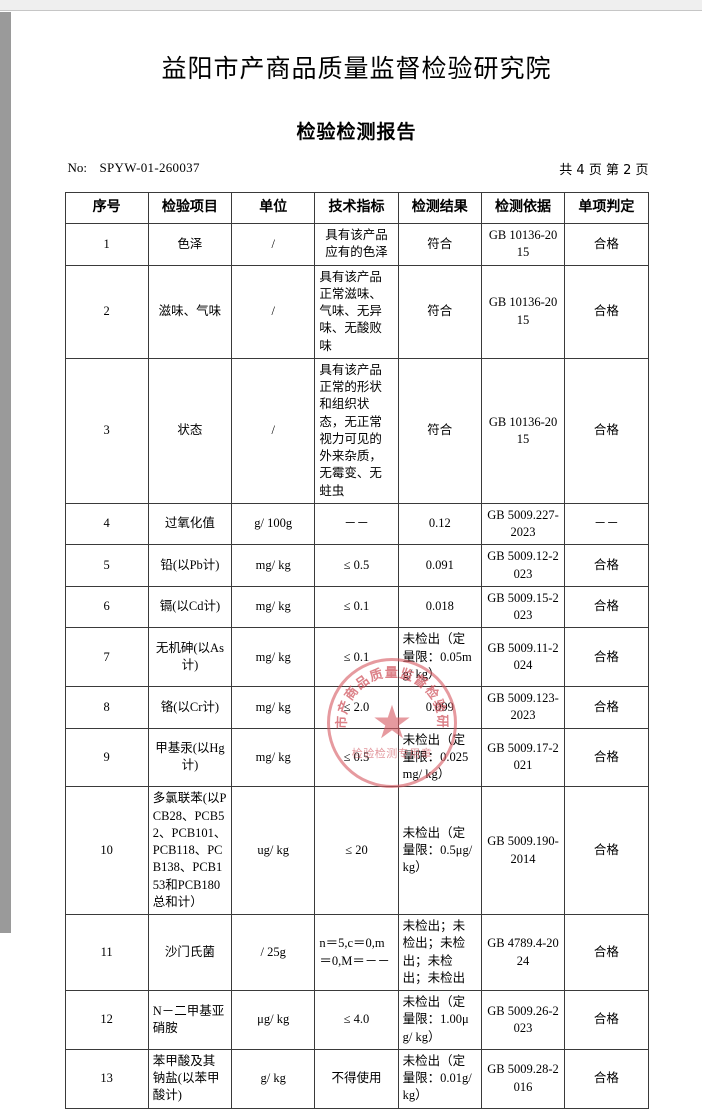 The image size is (702, 1109). What do you see at coordinates (190, 707) in the screenshot?
I see `cell-item: 铬(以Cr计)` at bounding box center [190, 707].